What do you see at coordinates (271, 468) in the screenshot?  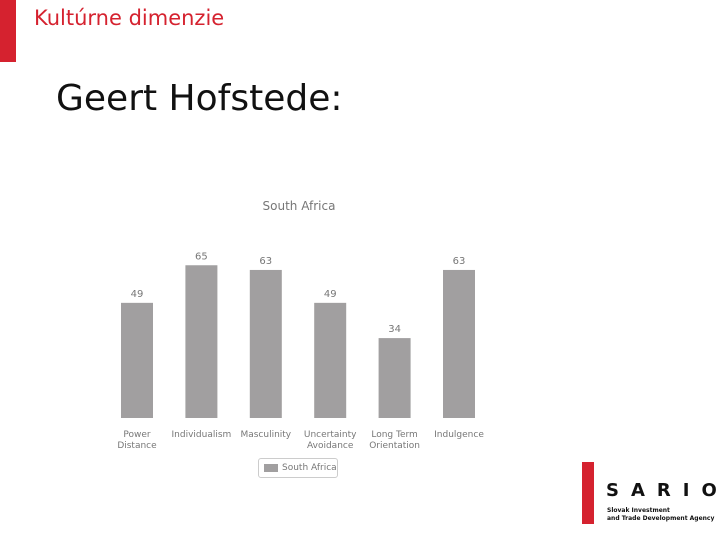 I see `legend-swatch` at bounding box center [271, 468].